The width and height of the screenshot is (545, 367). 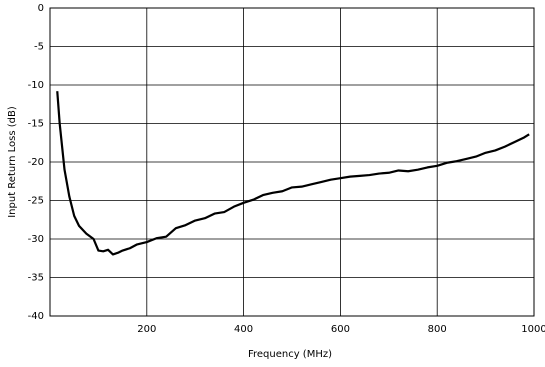 I want to click on y-tick-label: -25, so click(x=36, y=201).